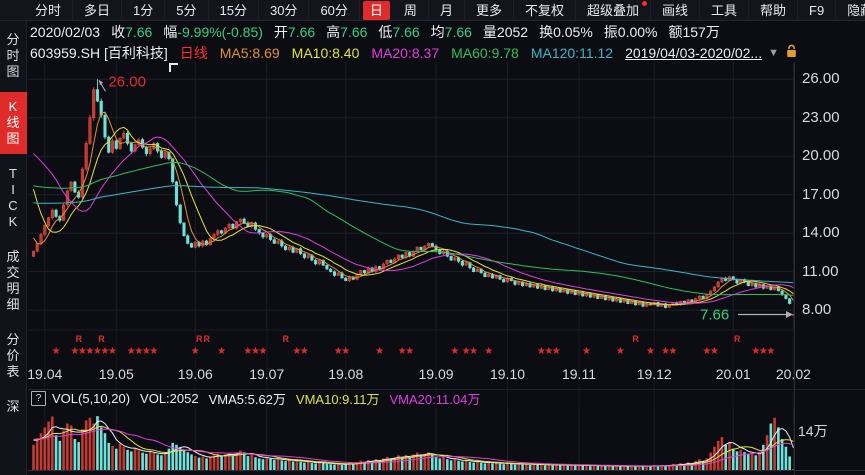 Image resolution: width=865 pixels, height=475 pixels. What do you see at coordinates (234, 10) in the screenshot?
I see `menu-item-15分: 15分` at bounding box center [234, 10].